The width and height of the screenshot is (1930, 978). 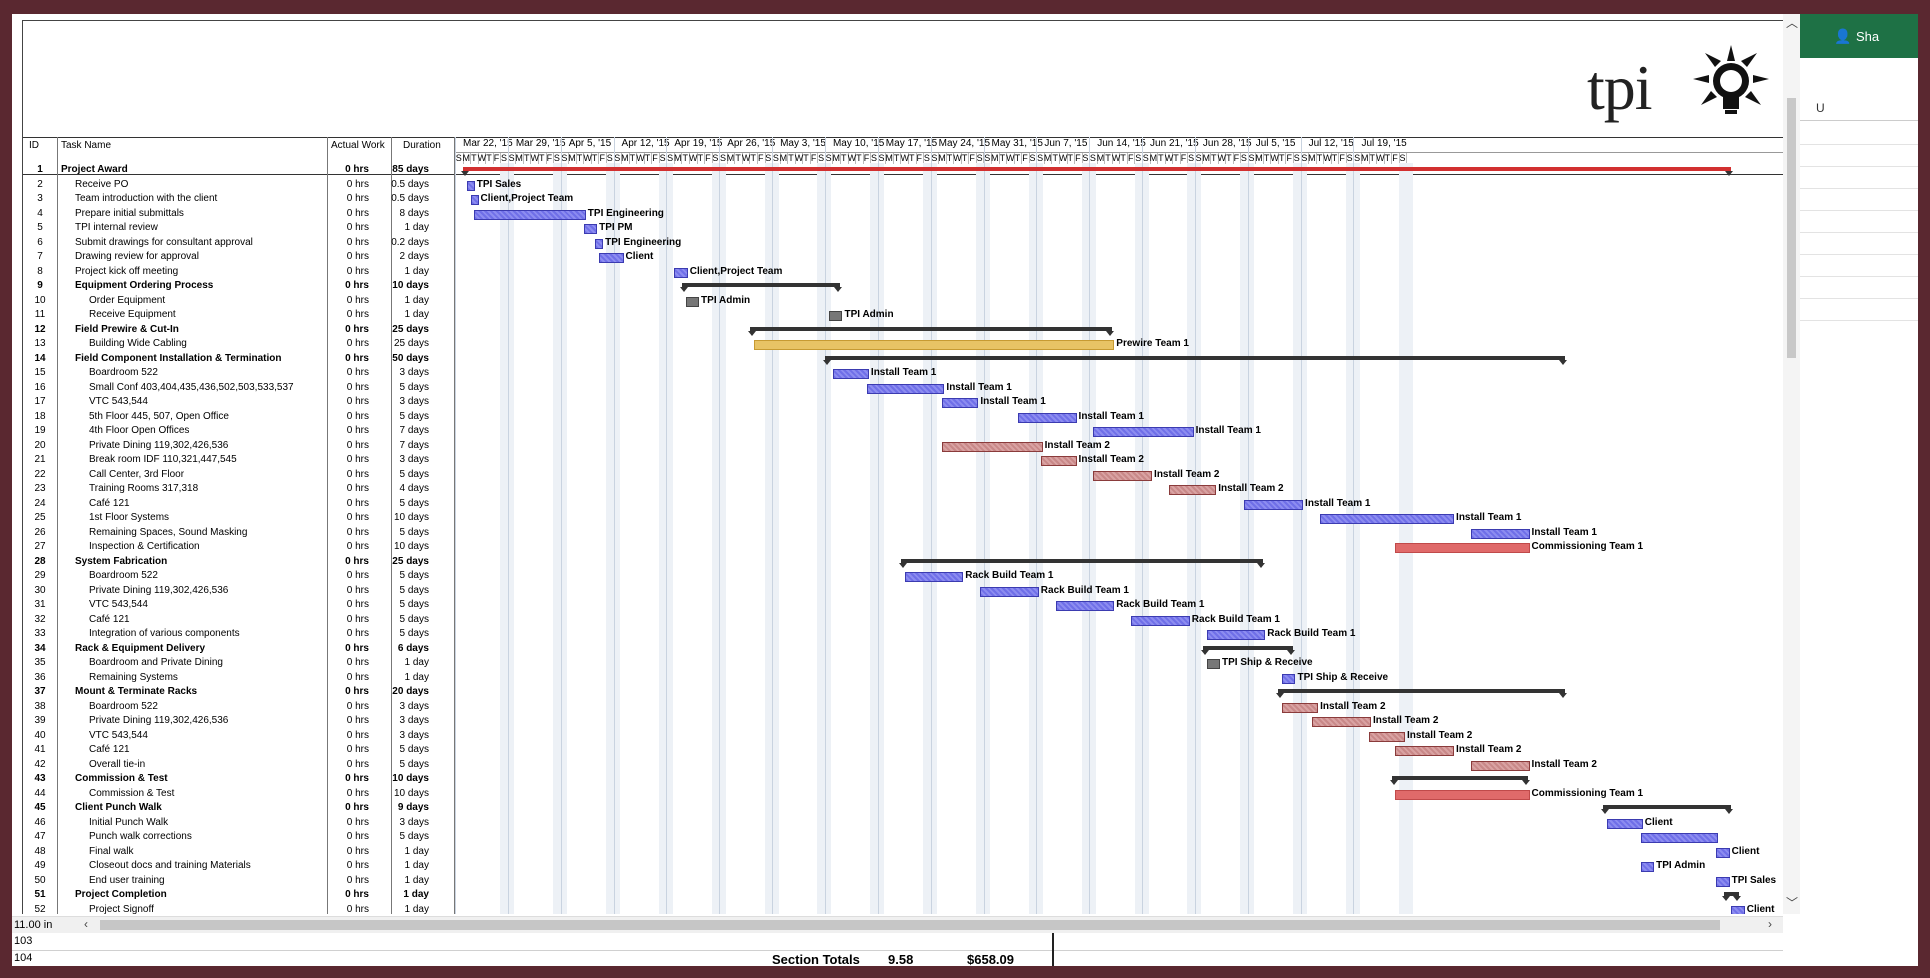 I want to click on task-row: 37 Mount & Terminate Racks 0 hrs 20 days, so click(x=239, y=692).